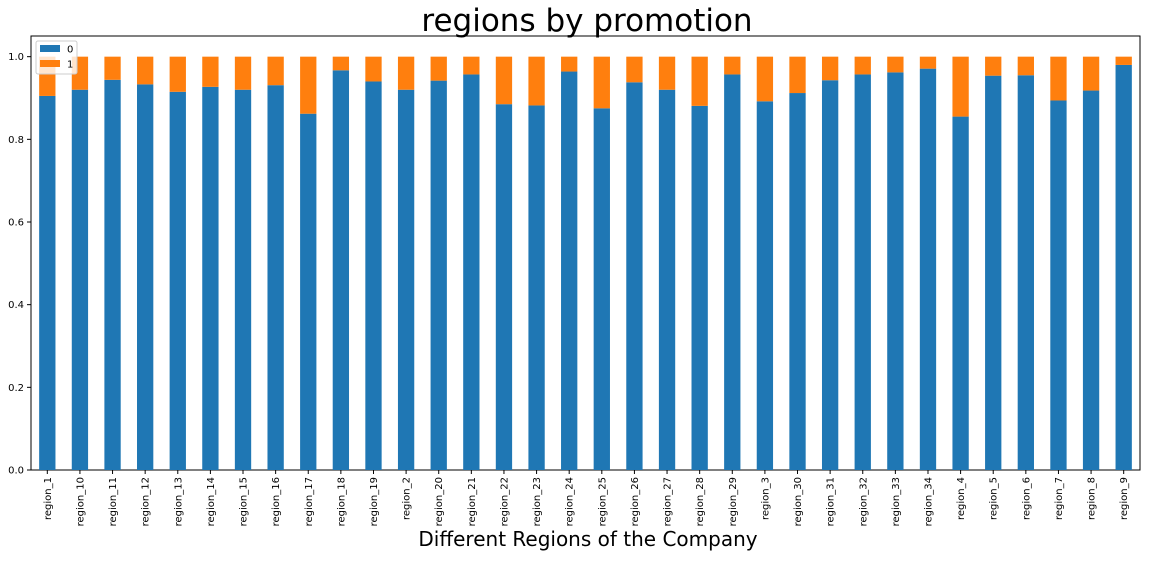  What do you see at coordinates (16, 388) in the screenshot?
I see `y-tick-label: 0.2` at bounding box center [16, 388].